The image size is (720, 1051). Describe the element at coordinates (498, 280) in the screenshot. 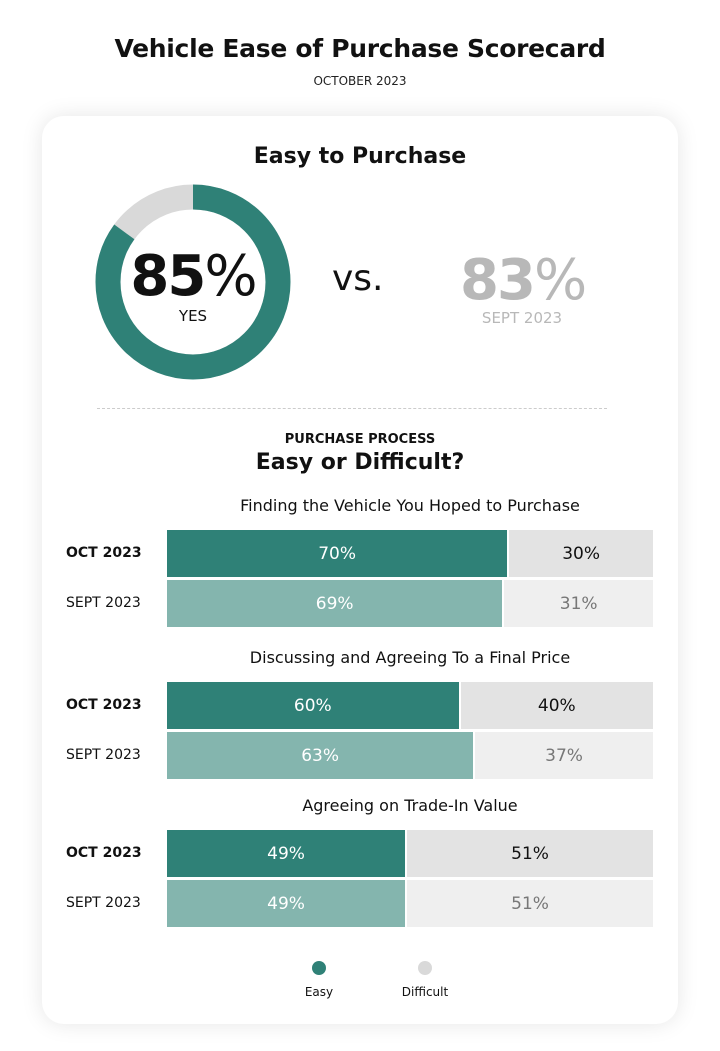

I see `previous-value: 83` at that location.